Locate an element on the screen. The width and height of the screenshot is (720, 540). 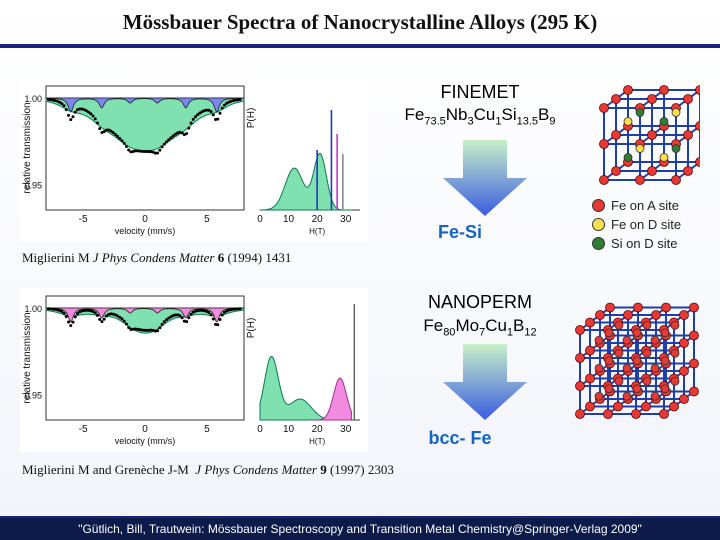
footer-divider is located at coordinates (360, 517).